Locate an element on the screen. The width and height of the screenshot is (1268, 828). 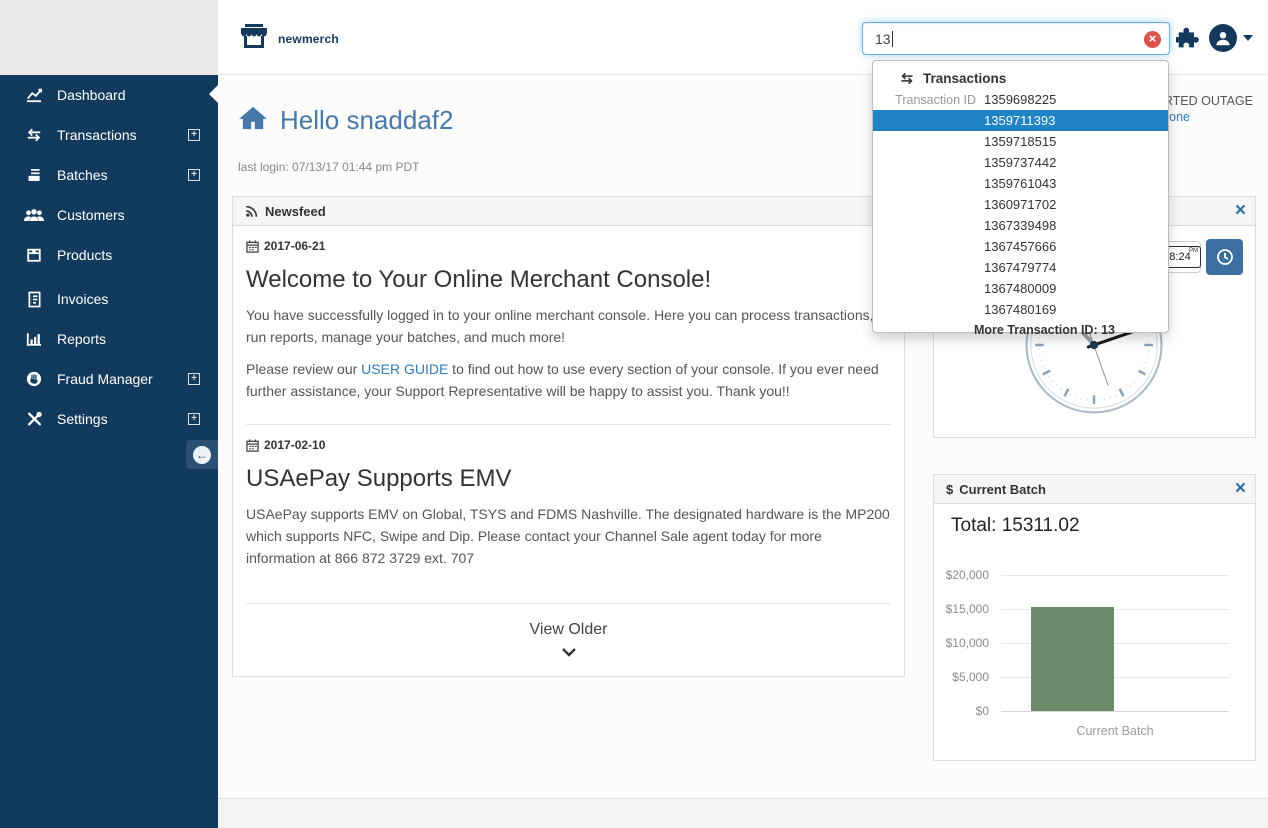
sidebar-item-label: Dashboard is located at coordinates (91, 95).